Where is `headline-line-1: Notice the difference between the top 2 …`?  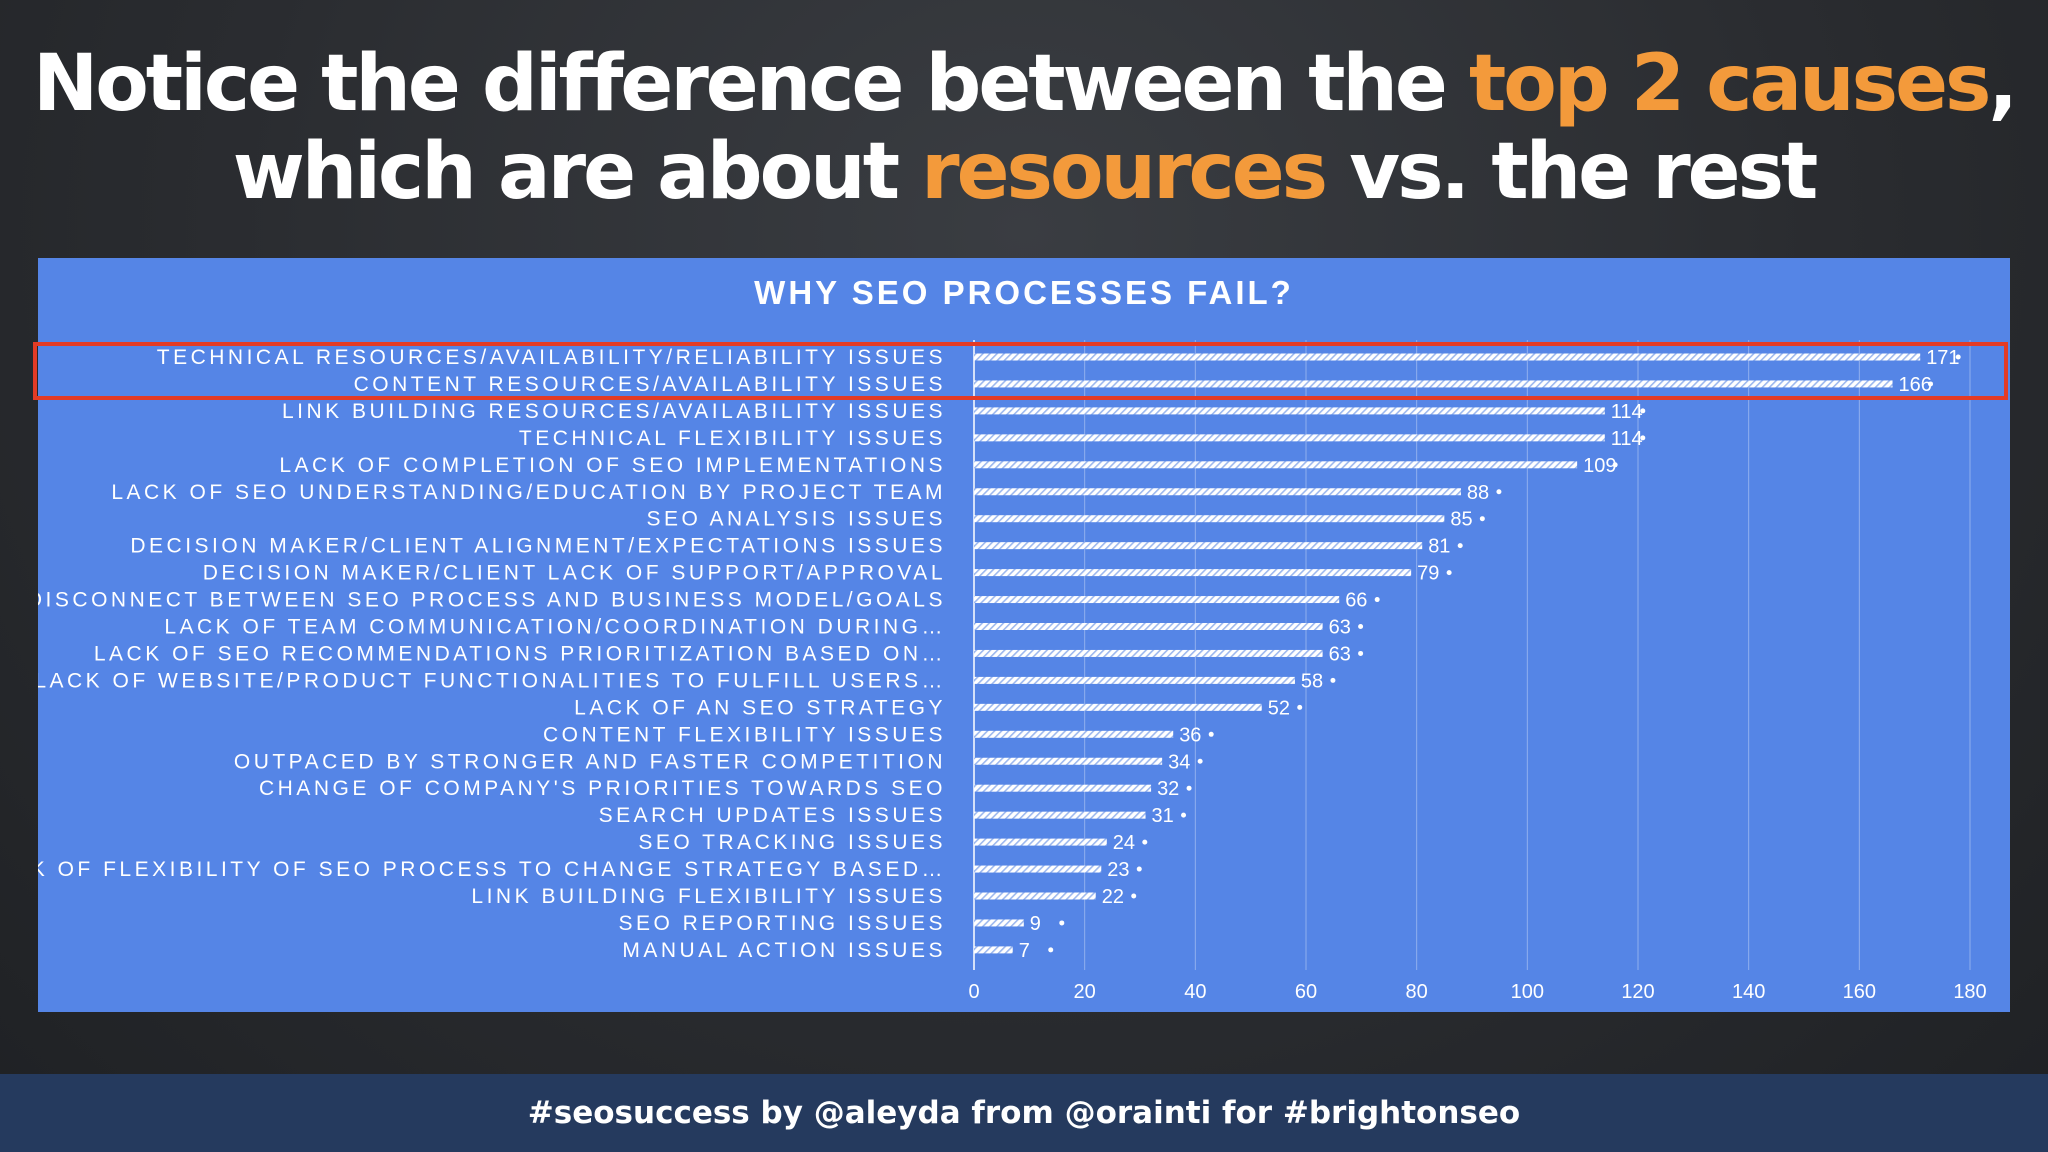
headline-line-1: Notice the difference between the top 2 … is located at coordinates (1024, 84).